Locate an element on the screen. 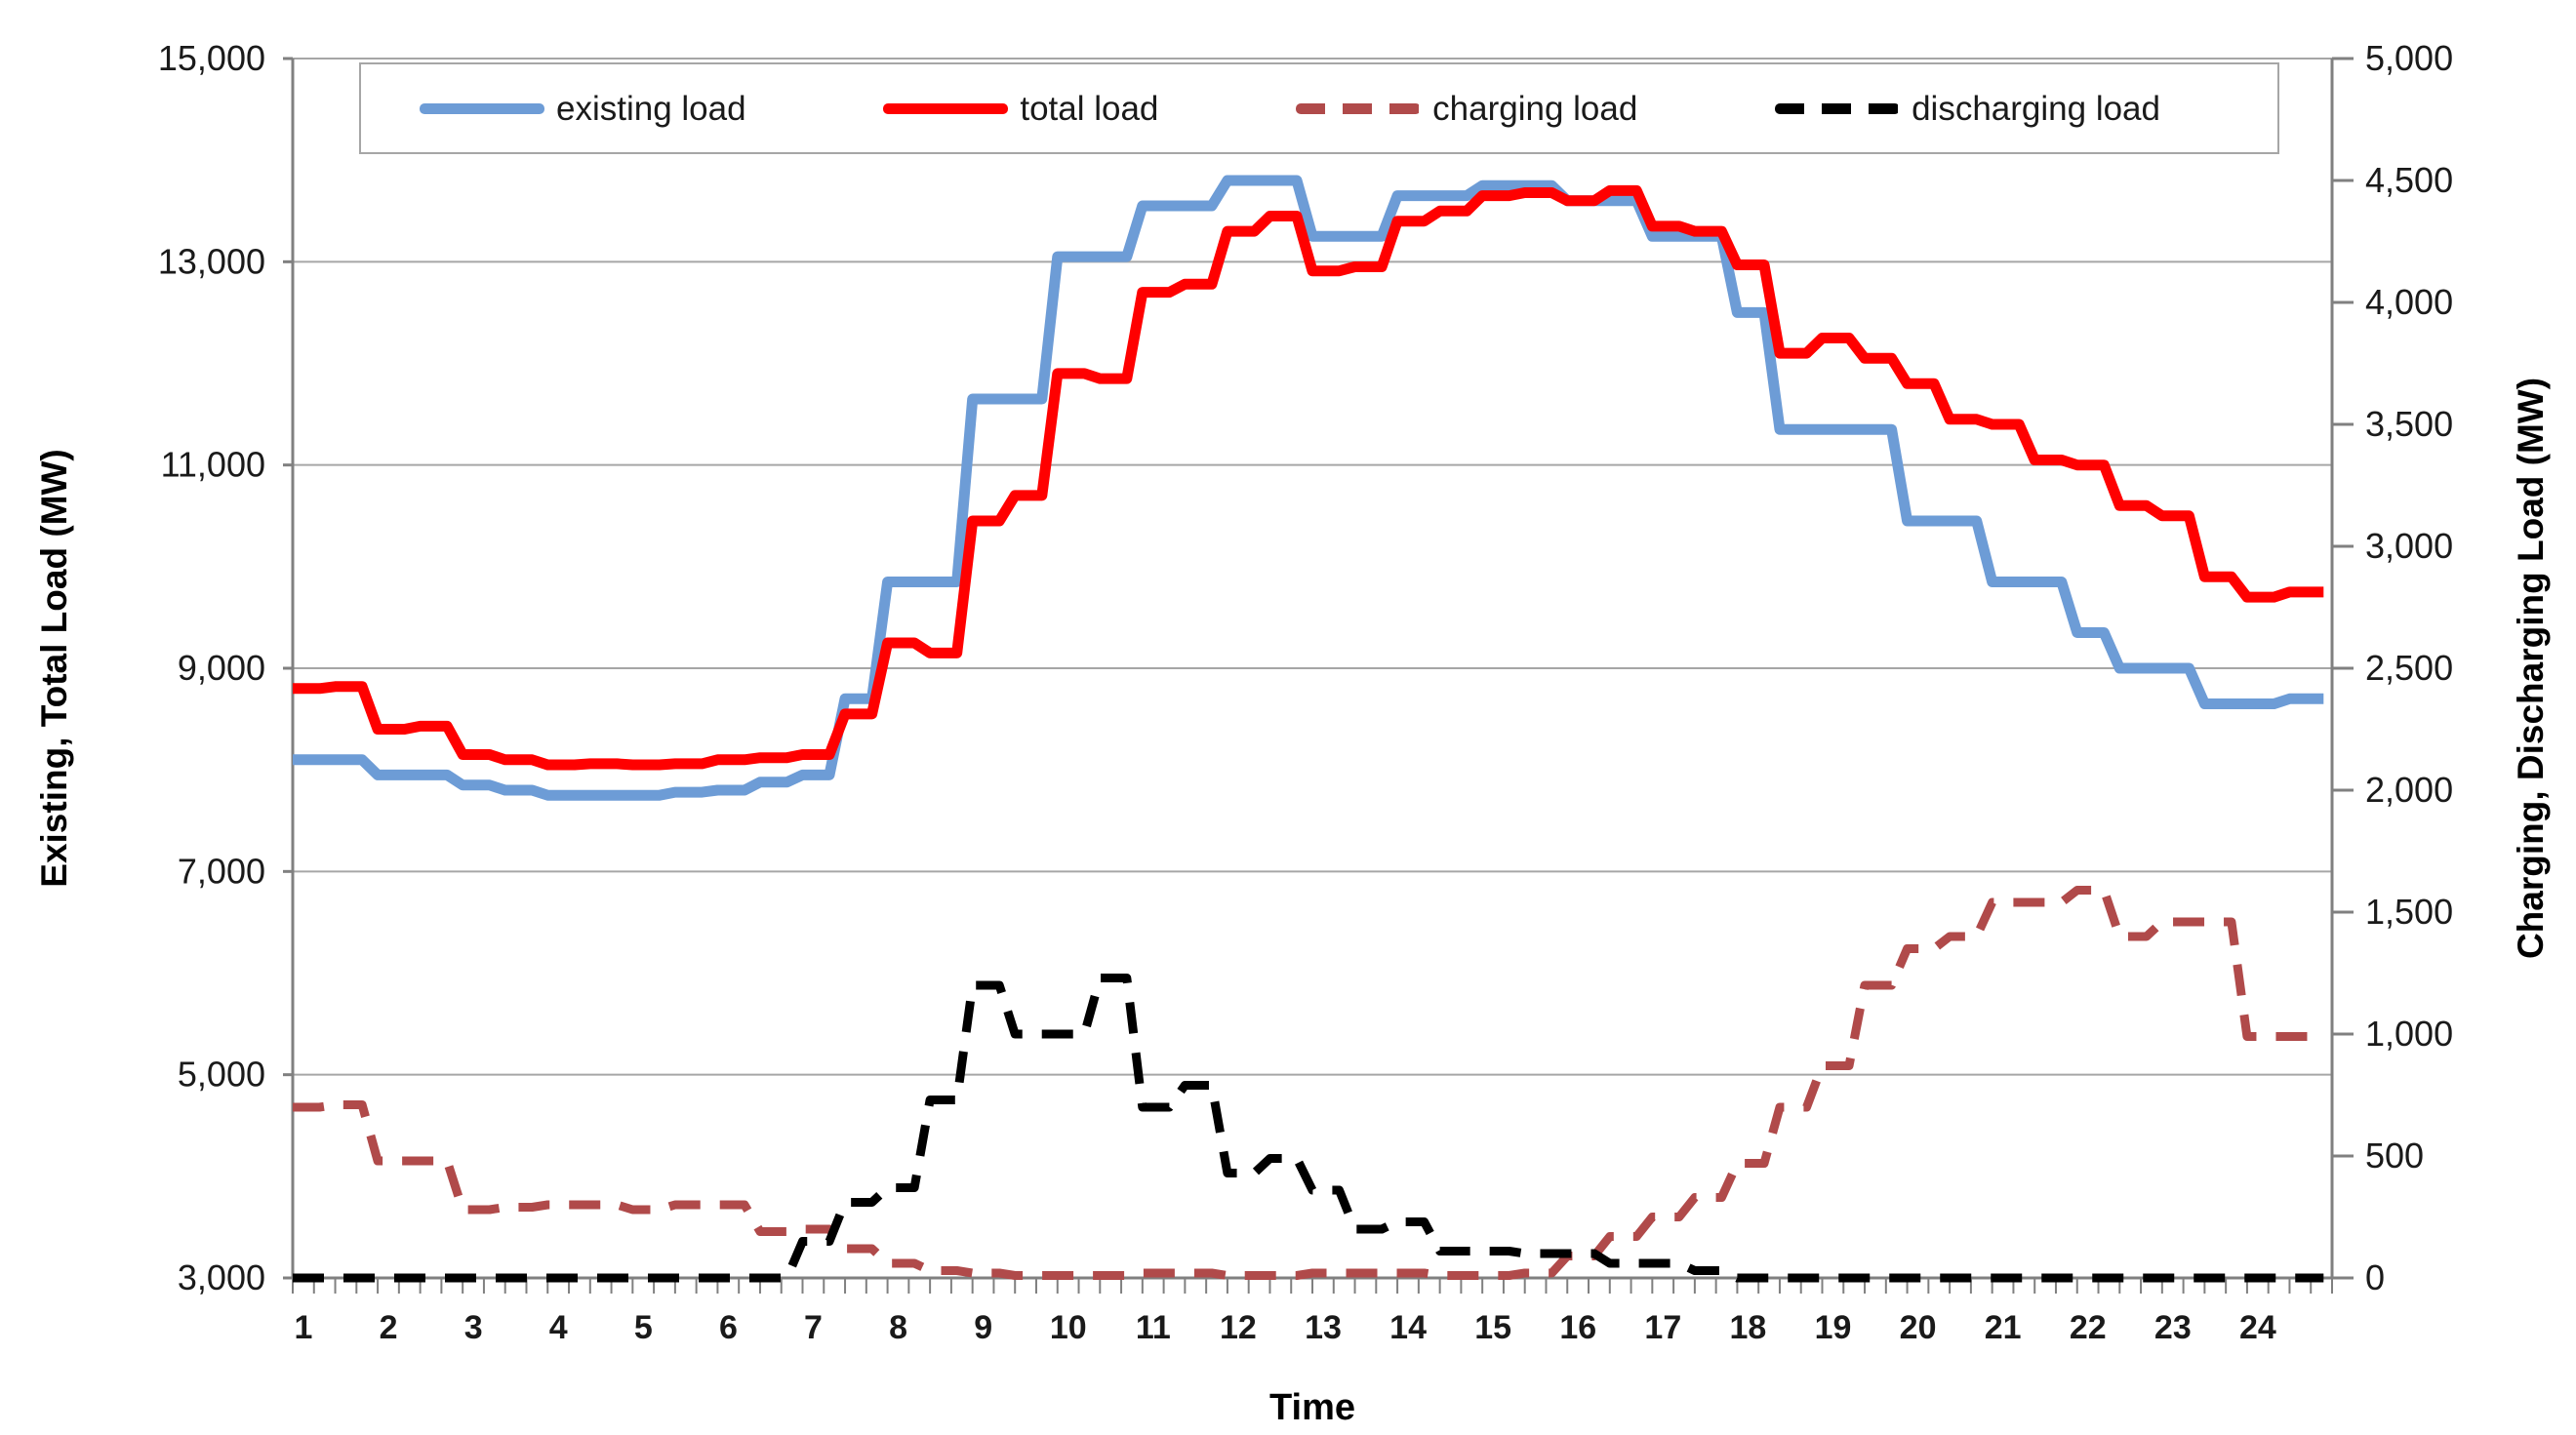 The image size is (2576, 1435). legend-item-discharging-load: discharging load is located at coordinates (1967, 109).